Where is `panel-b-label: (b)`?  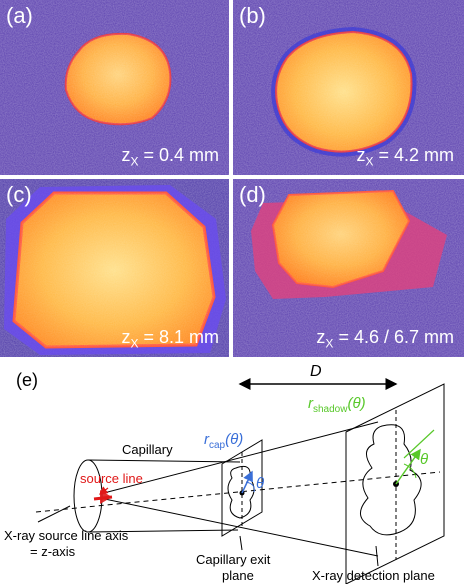 panel-b-label: (b) is located at coordinates (252, 15).